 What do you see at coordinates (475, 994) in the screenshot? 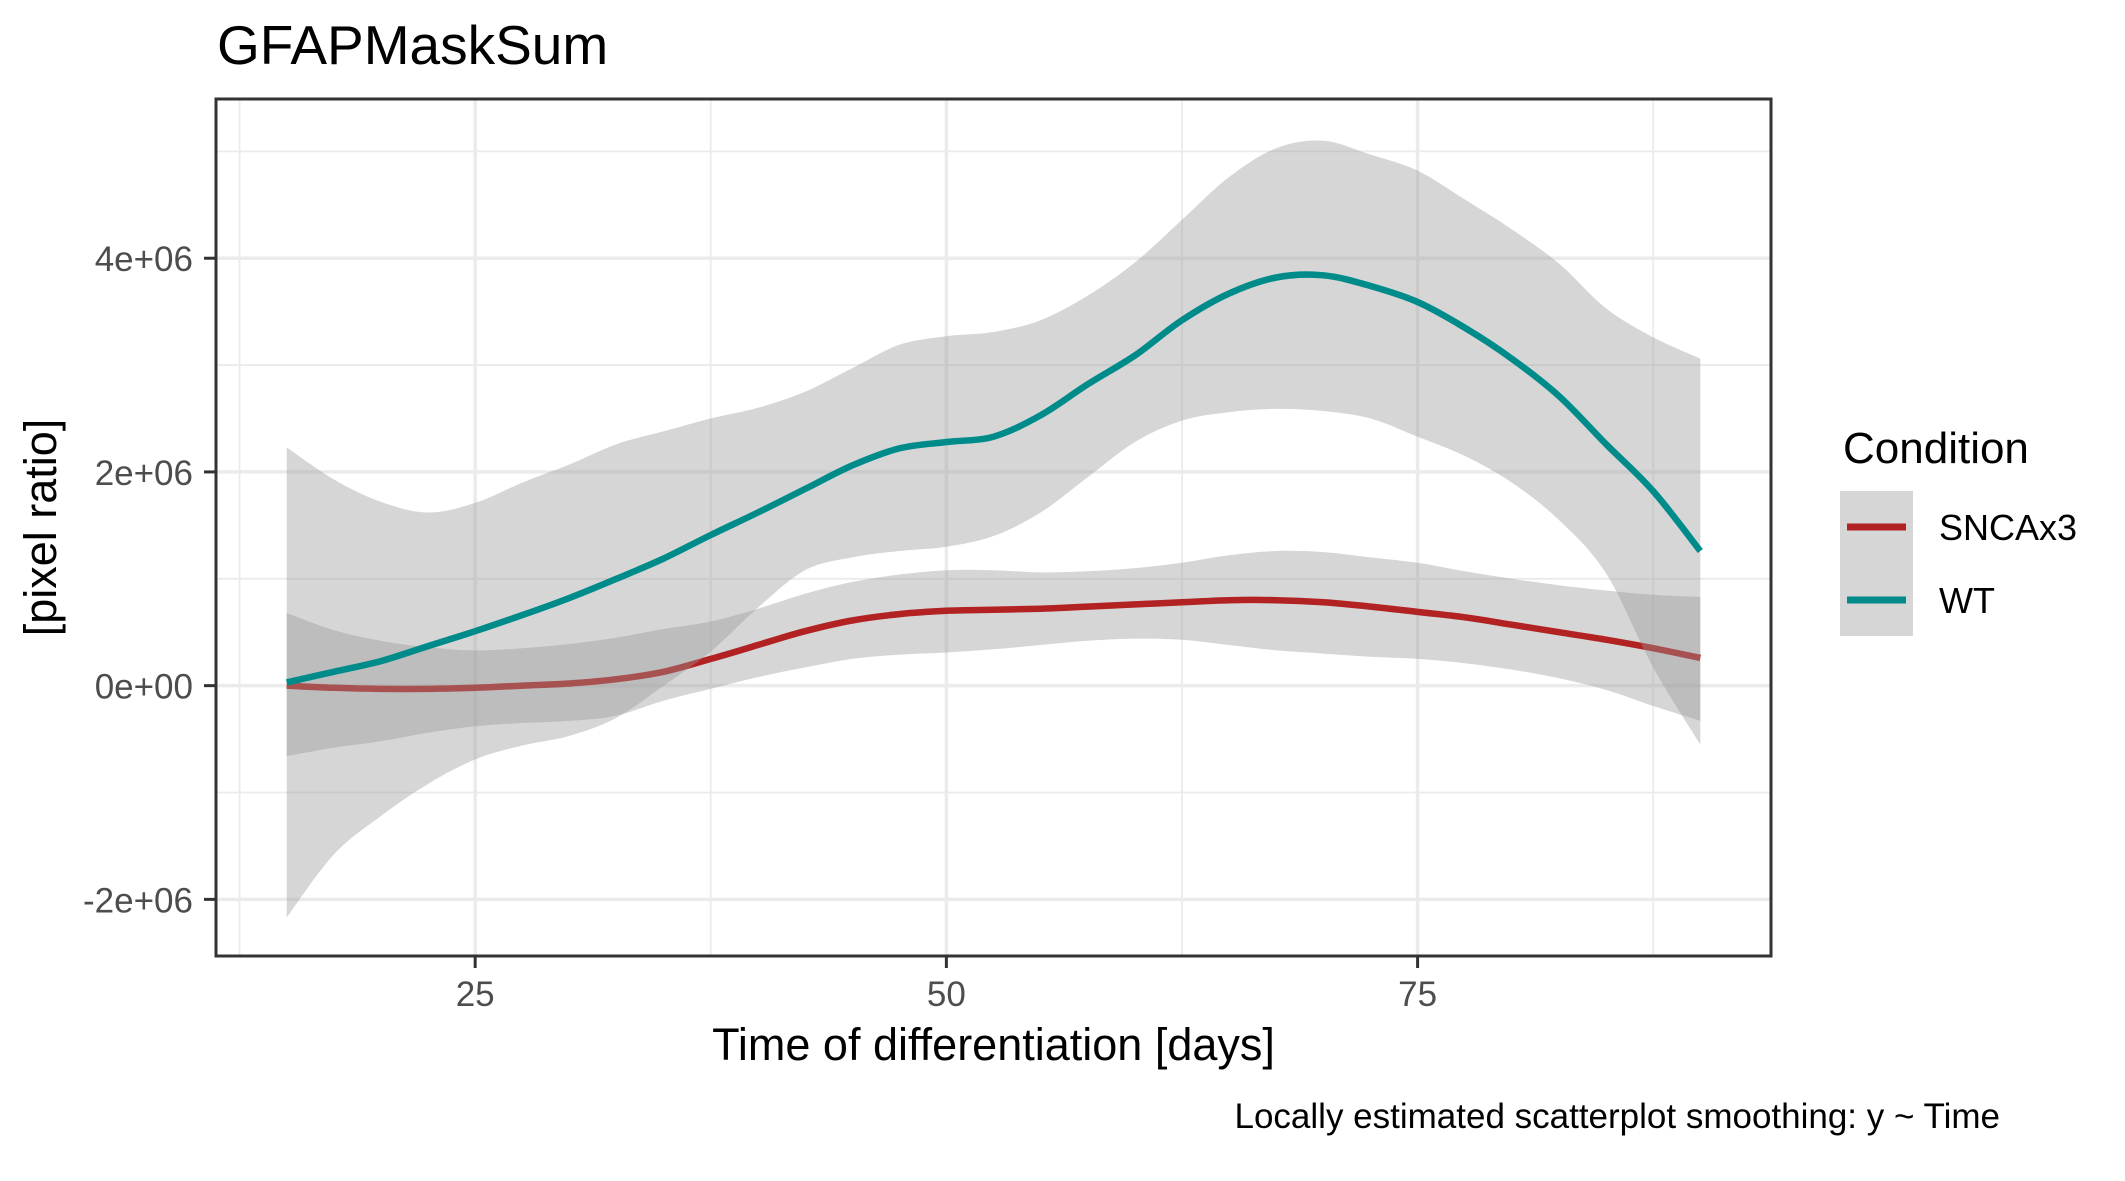
I see `x-tick-label: 25` at bounding box center [475, 994].